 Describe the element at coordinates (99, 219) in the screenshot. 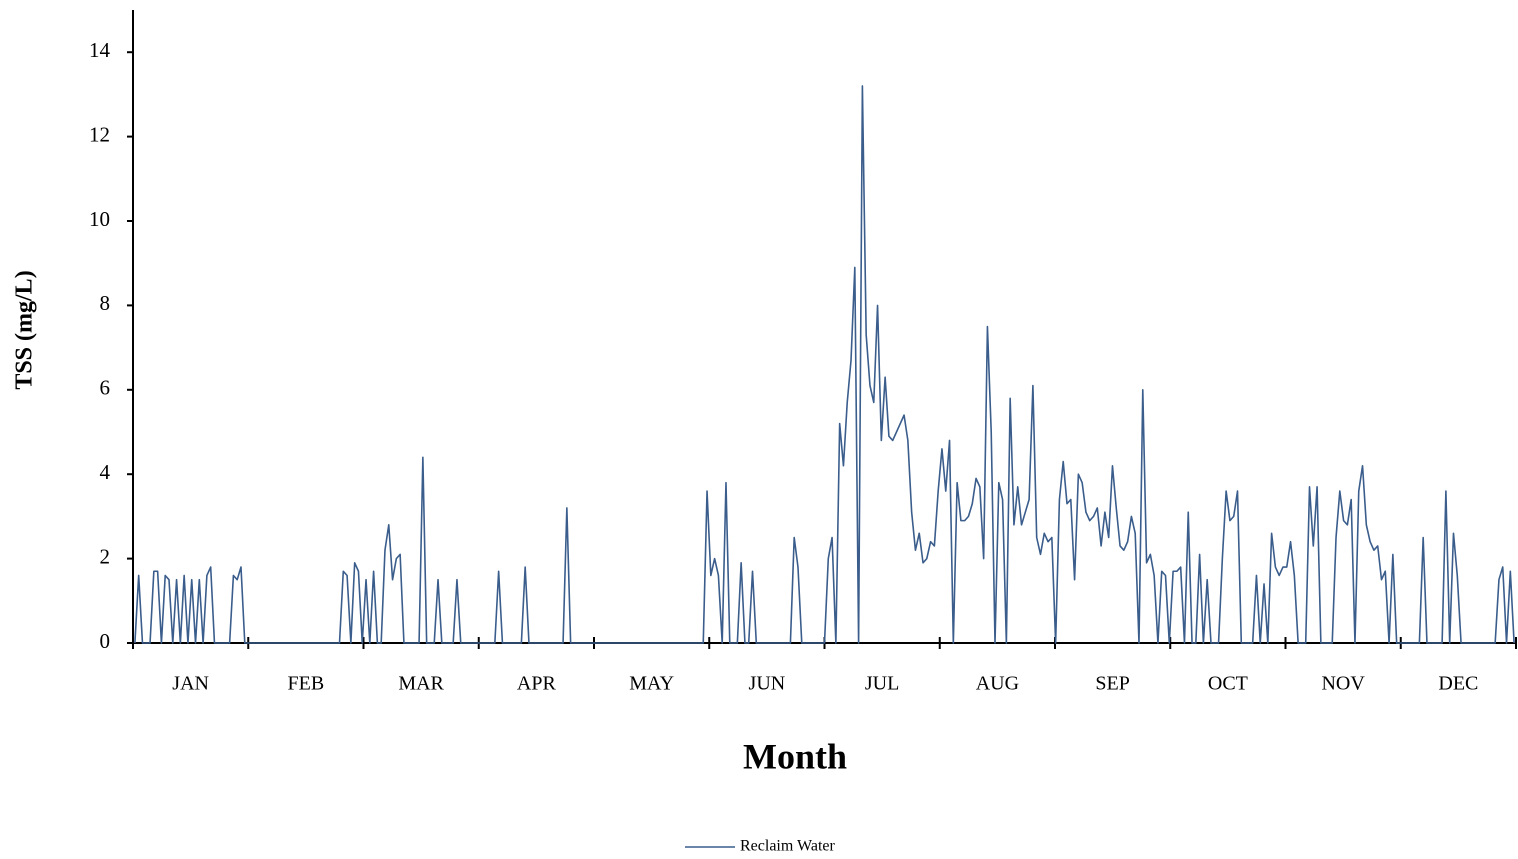

I see `y-tick-label: 10` at that location.